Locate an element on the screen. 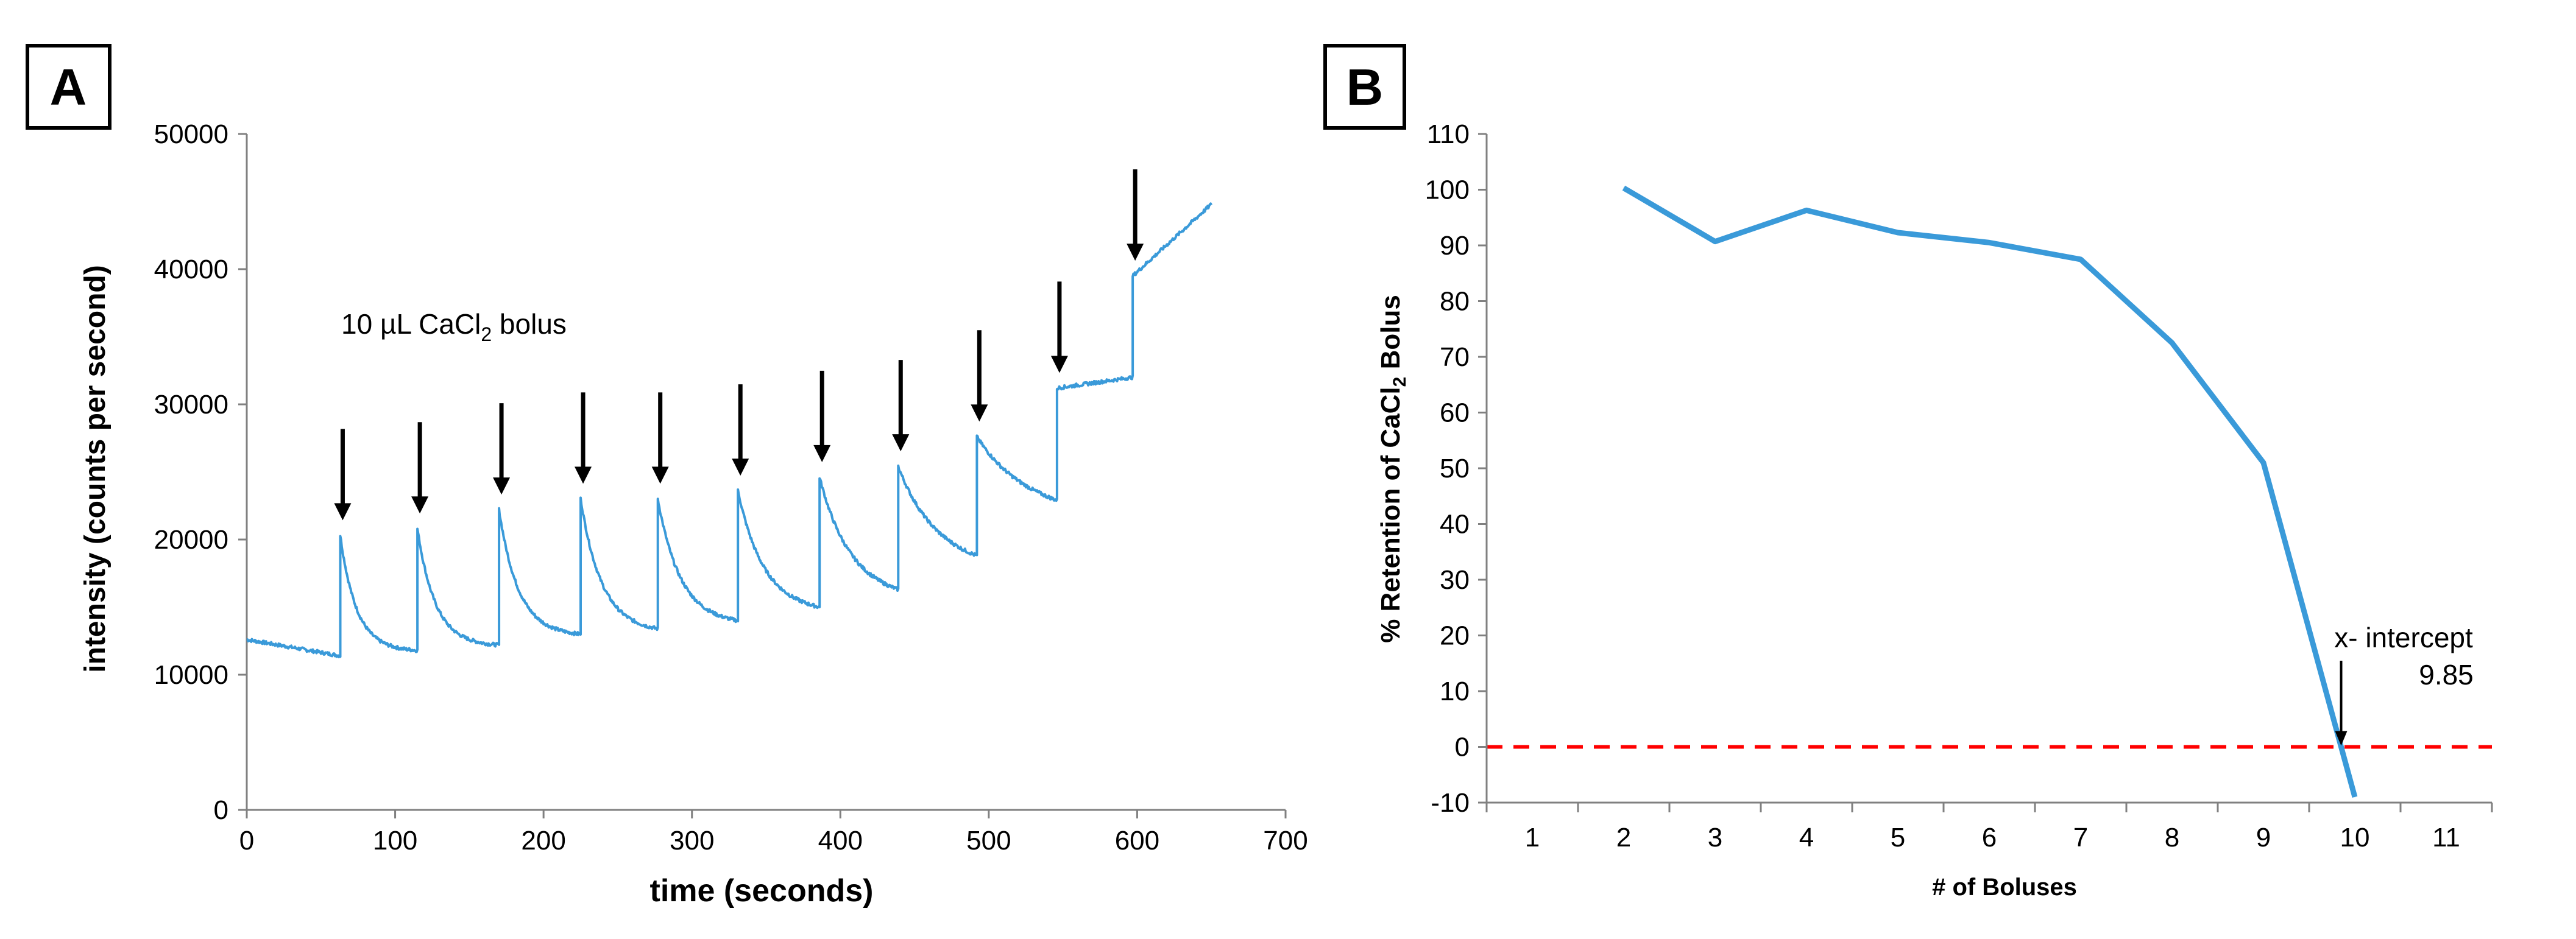 Image resolution: width=2576 pixels, height=939 pixels. chart-a-x-tick-label: 0 is located at coordinates (246, 841).